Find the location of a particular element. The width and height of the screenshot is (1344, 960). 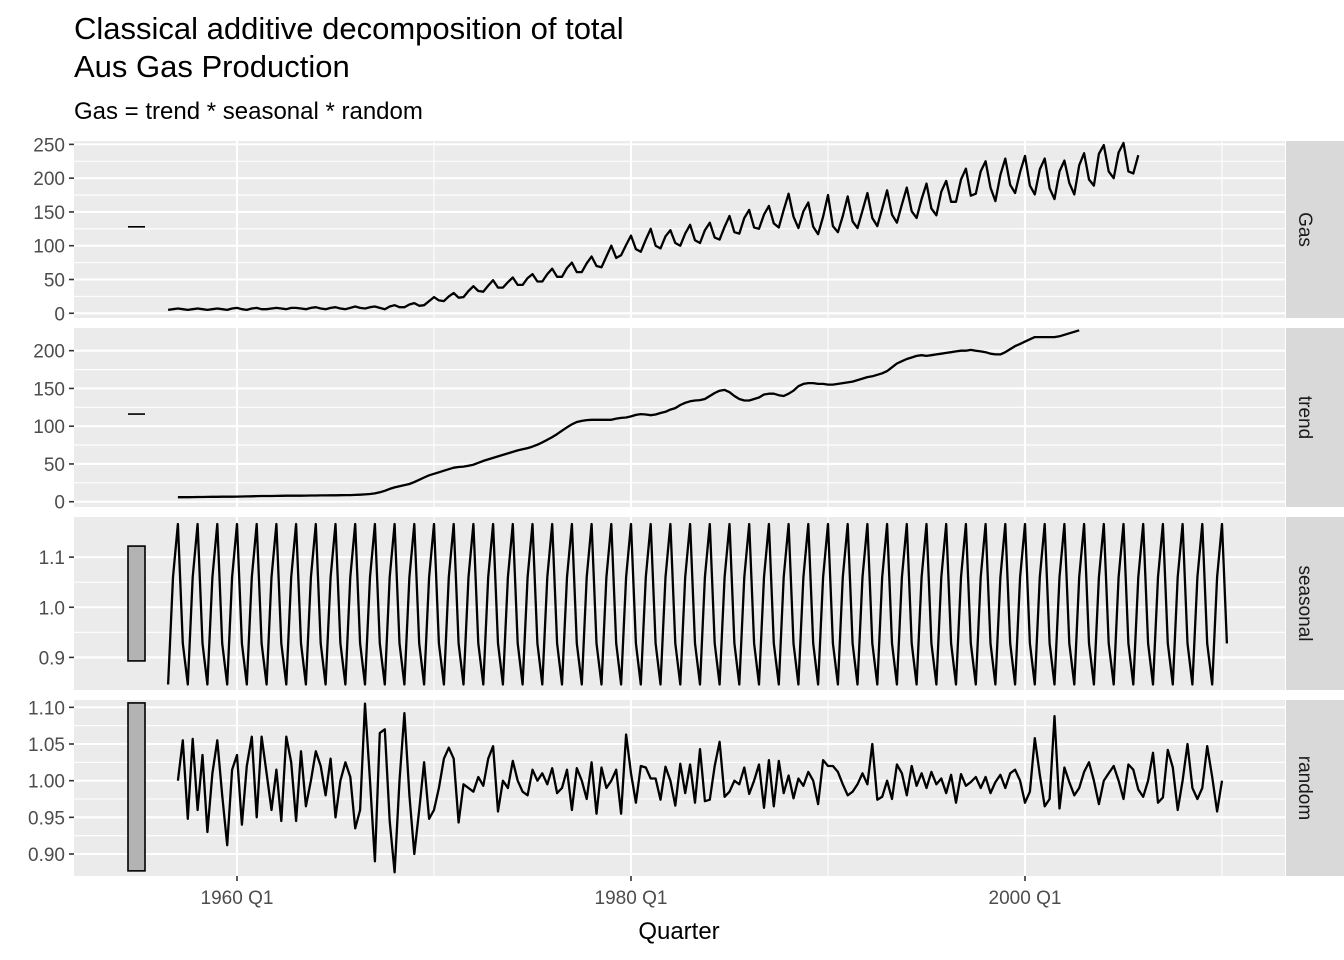

y-tick-label: 1.05 is located at coordinates (46, 745).